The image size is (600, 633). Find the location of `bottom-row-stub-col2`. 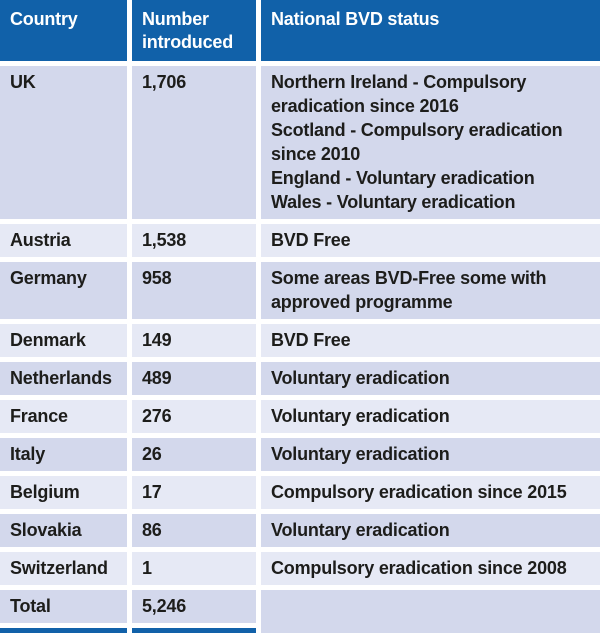

bottom-row-stub-col2 is located at coordinates (194, 630).